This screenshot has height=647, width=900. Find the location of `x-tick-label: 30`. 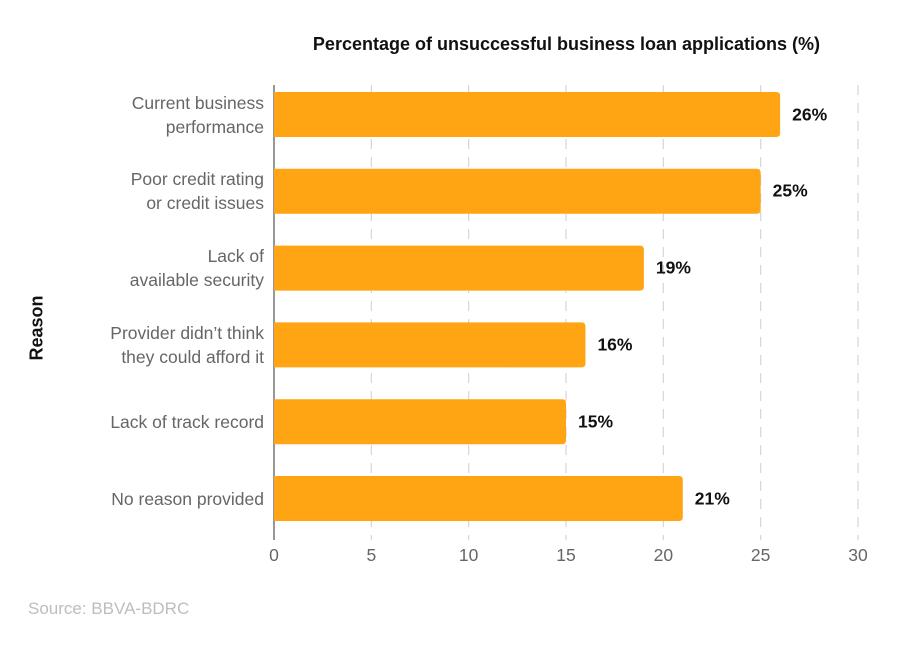

x-tick-label: 30 is located at coordinates (858, 555).